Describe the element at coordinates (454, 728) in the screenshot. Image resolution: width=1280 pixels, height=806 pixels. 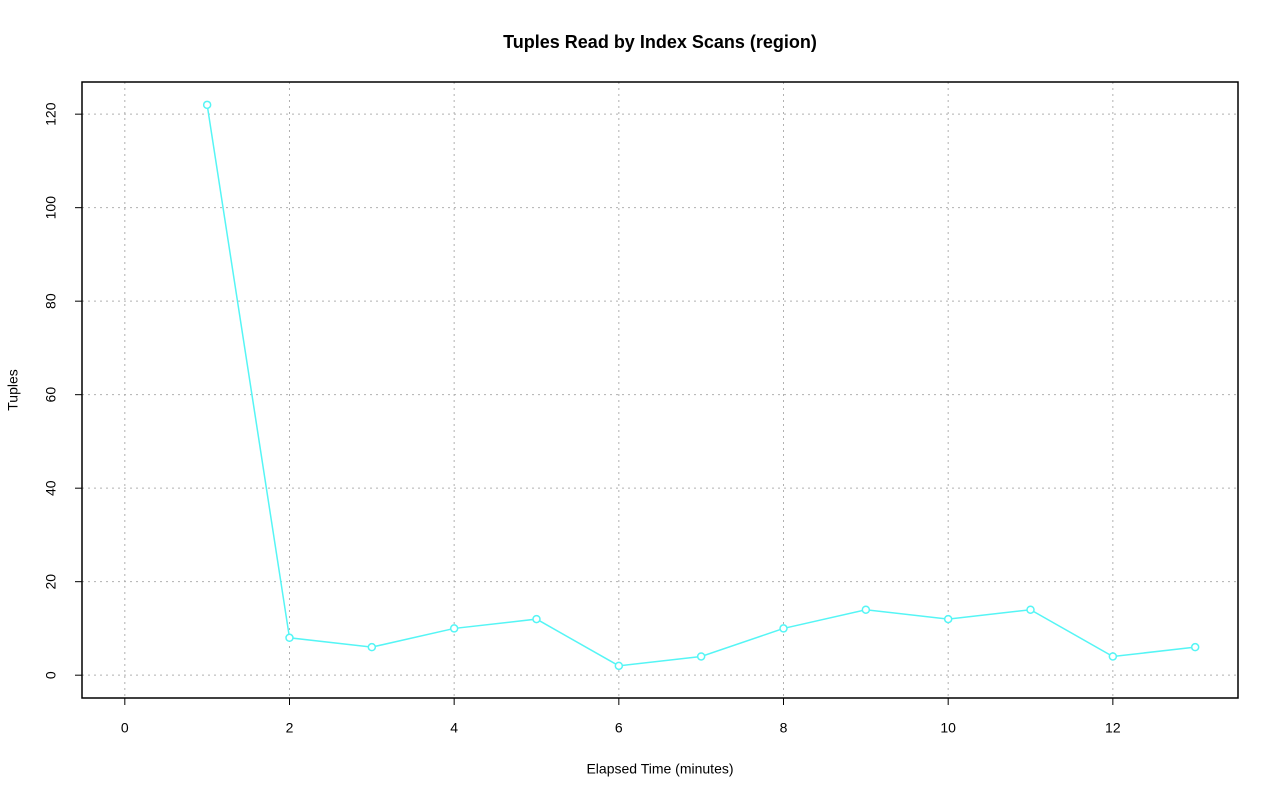
I see `x-tick-label: 4` at that location.